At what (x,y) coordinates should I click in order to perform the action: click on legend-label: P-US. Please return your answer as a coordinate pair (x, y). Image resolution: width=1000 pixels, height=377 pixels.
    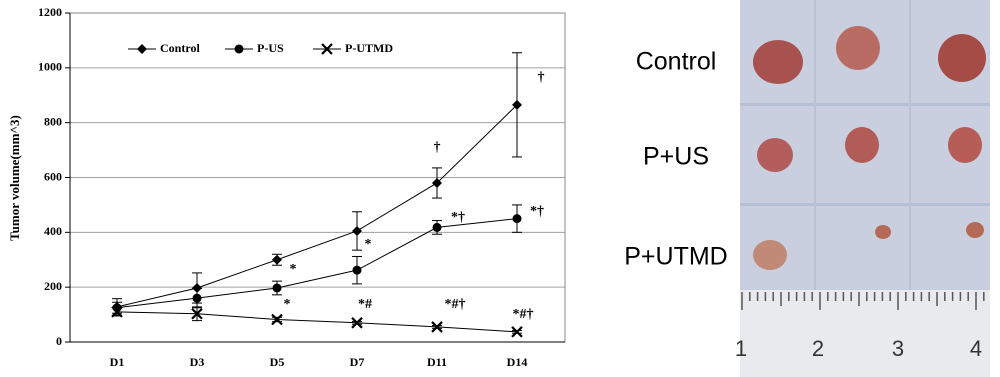
    Looking at the image, I should click on (270, 48).